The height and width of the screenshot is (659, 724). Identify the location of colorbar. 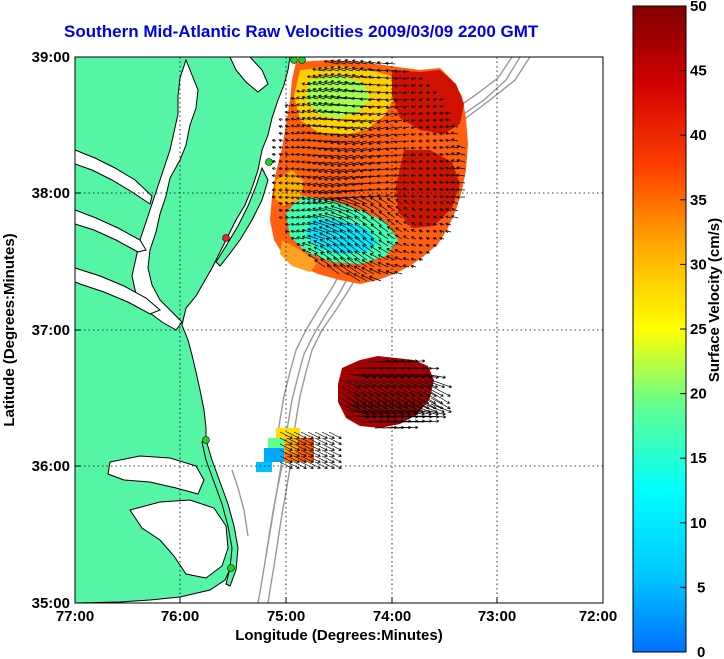
(659, 329).